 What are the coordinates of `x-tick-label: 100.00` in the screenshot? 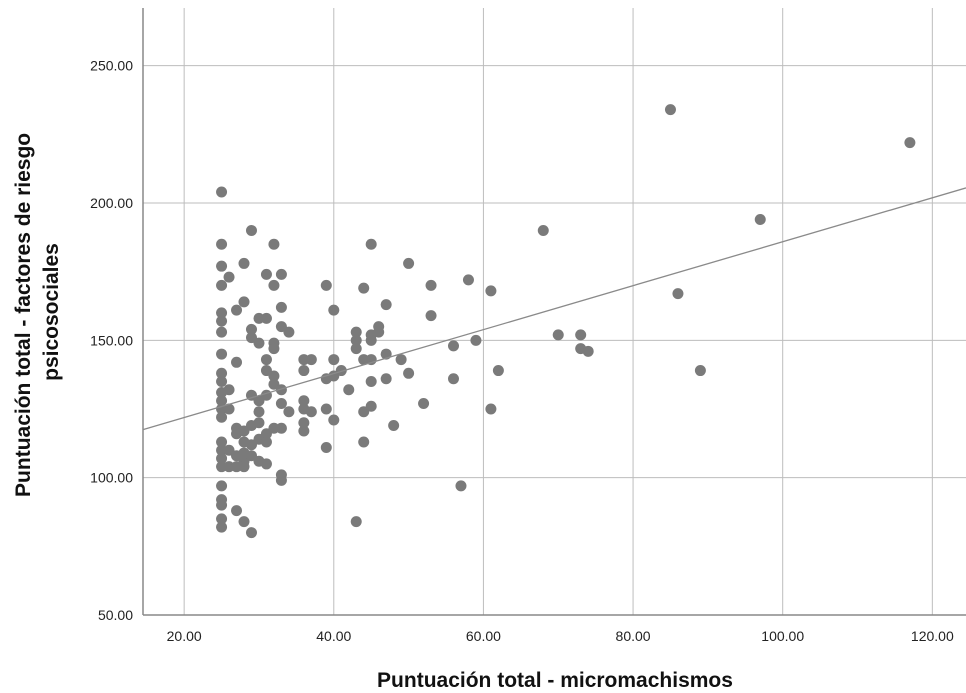 It's located at (782, 636).